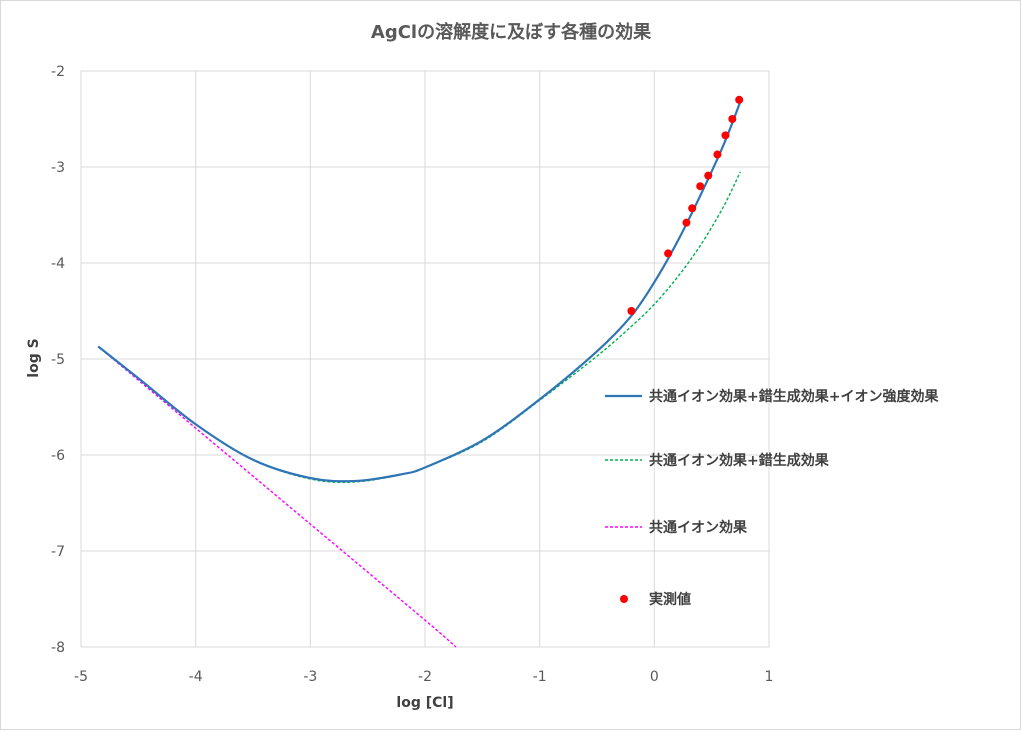 This screenshot has height=731, width=1021. I want to click on x-tick-label: -5, so click(81, 677).